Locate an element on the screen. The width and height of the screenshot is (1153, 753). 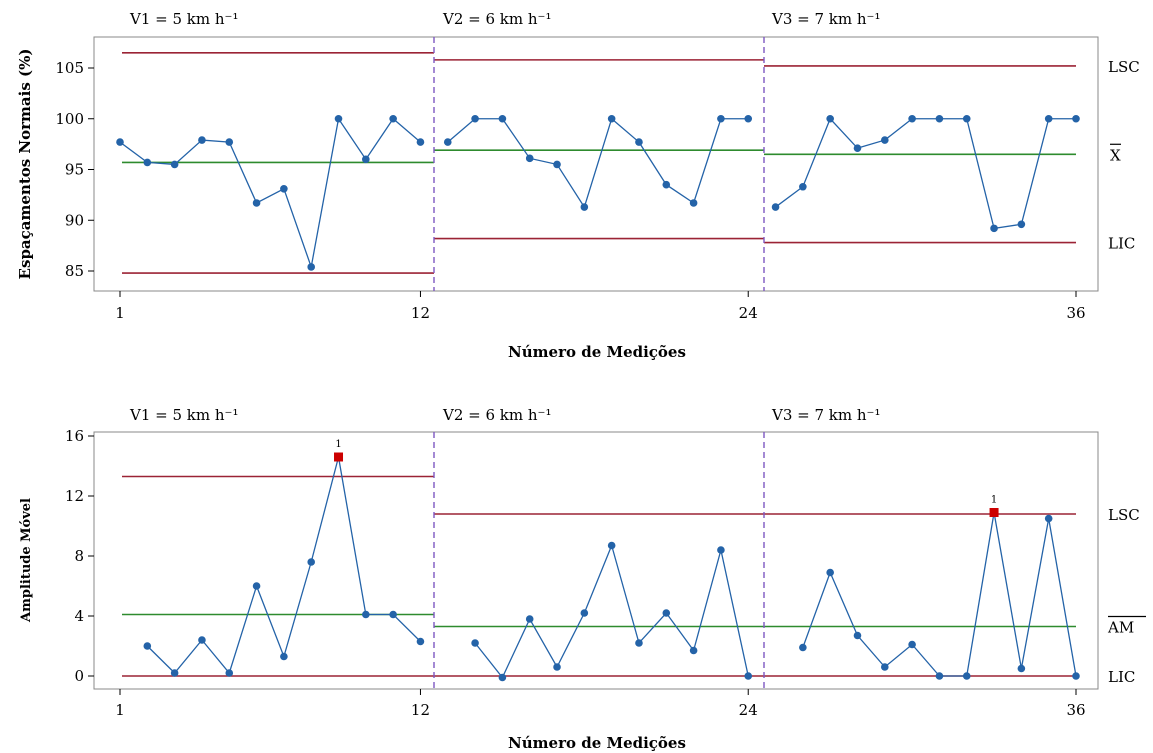
center-limit-label: X is located at coordinates (1115, 155).